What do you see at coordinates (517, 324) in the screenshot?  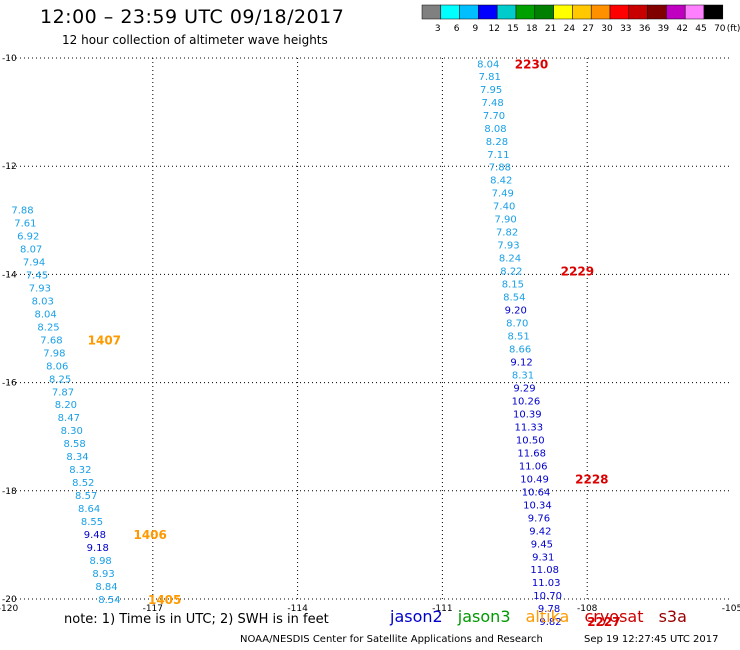 I see `wave-height-label-east: 8.70` at bounding box center [517, 324].